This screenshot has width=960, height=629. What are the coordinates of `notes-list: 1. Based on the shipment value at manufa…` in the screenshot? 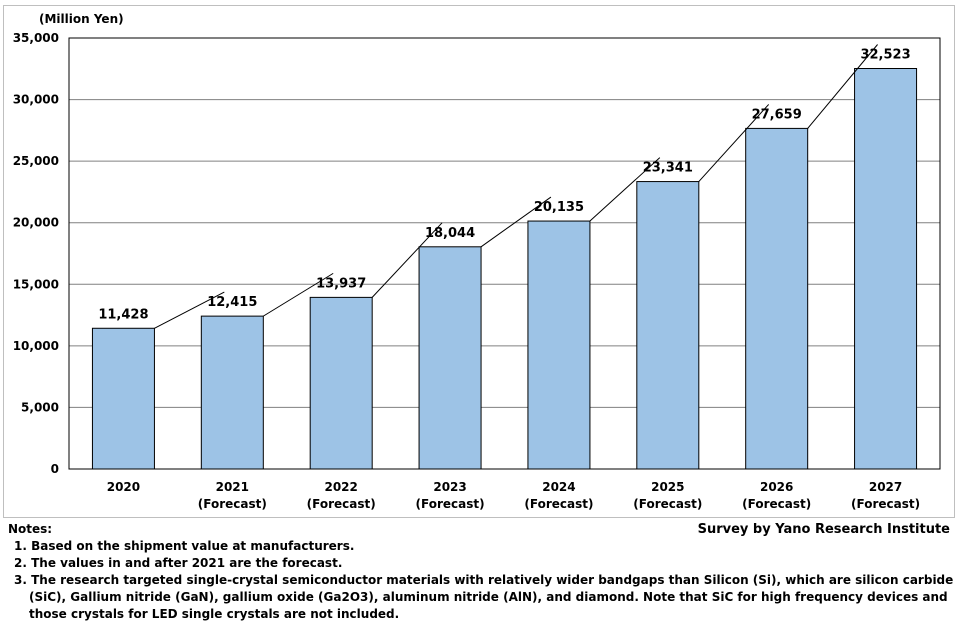 It's located at (484, 580).